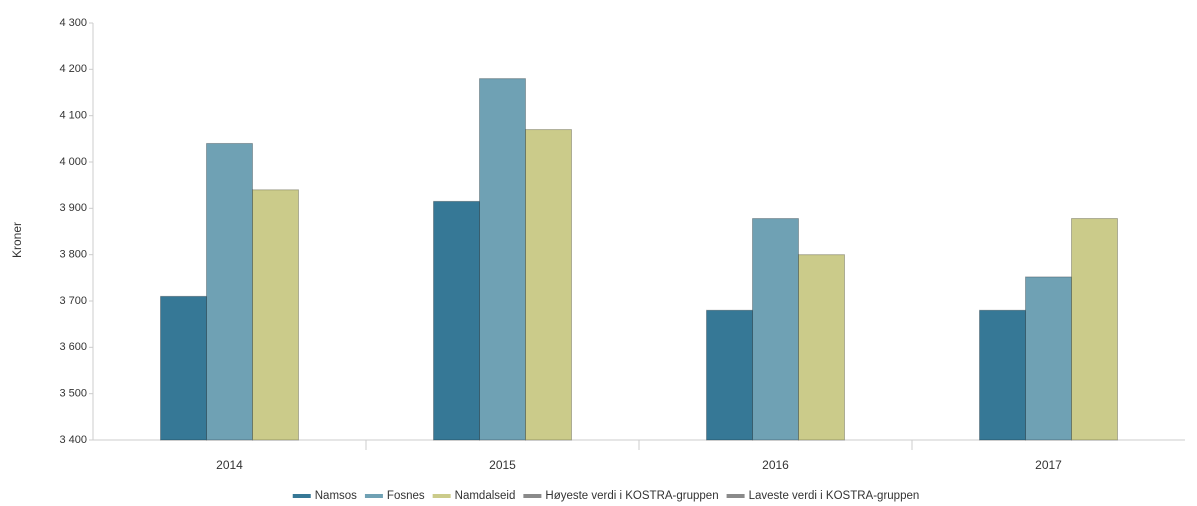 This screenshot has height=506, width=1197. I want to click on legend-label: Namsos, so click(336, 496).